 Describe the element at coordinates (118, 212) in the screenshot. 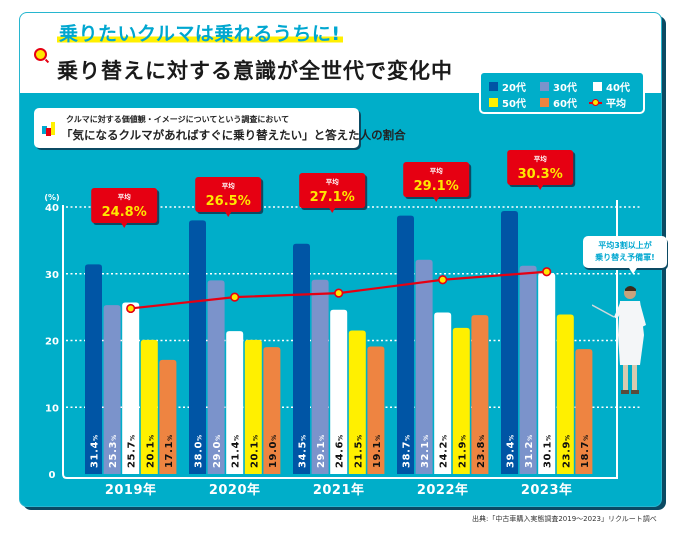

I see `average-number: 24.8` at that location.